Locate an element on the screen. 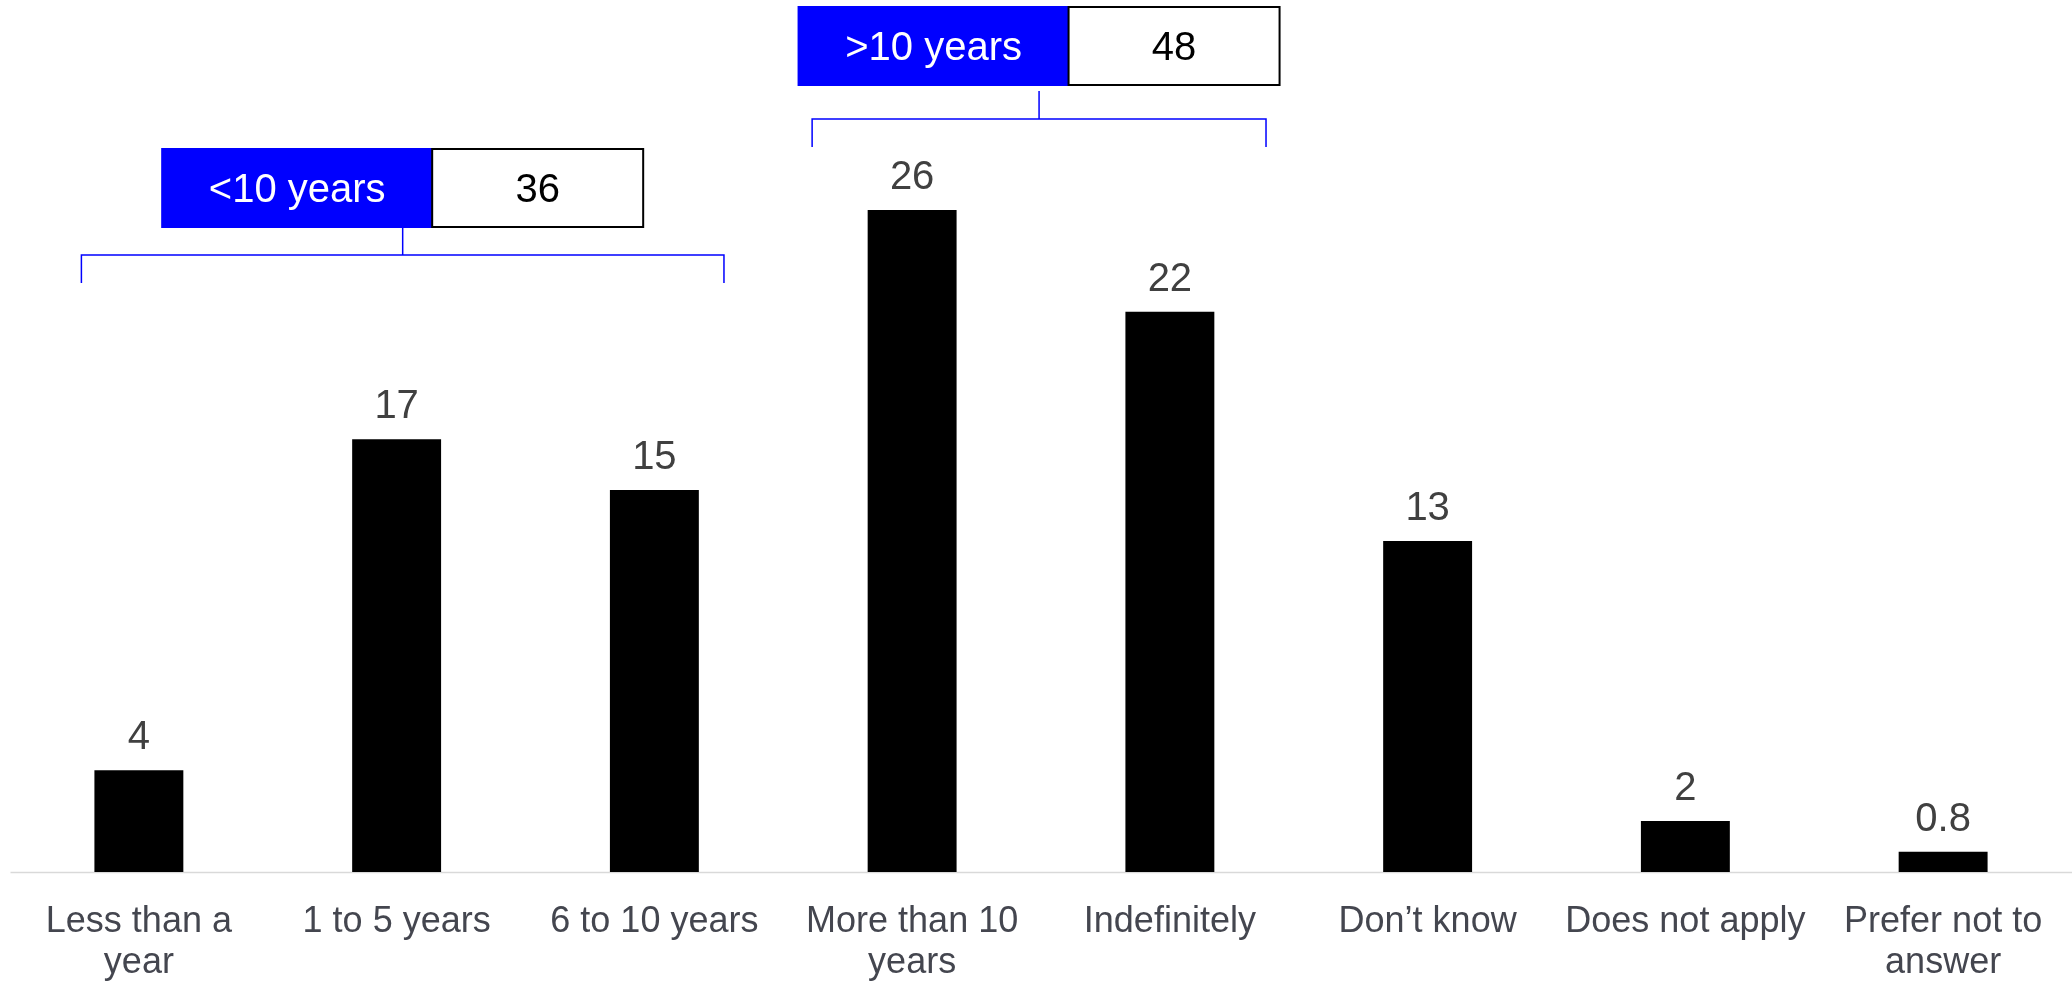  x-tick-label: 6 to 10 years is located at coordinates (654, 919).